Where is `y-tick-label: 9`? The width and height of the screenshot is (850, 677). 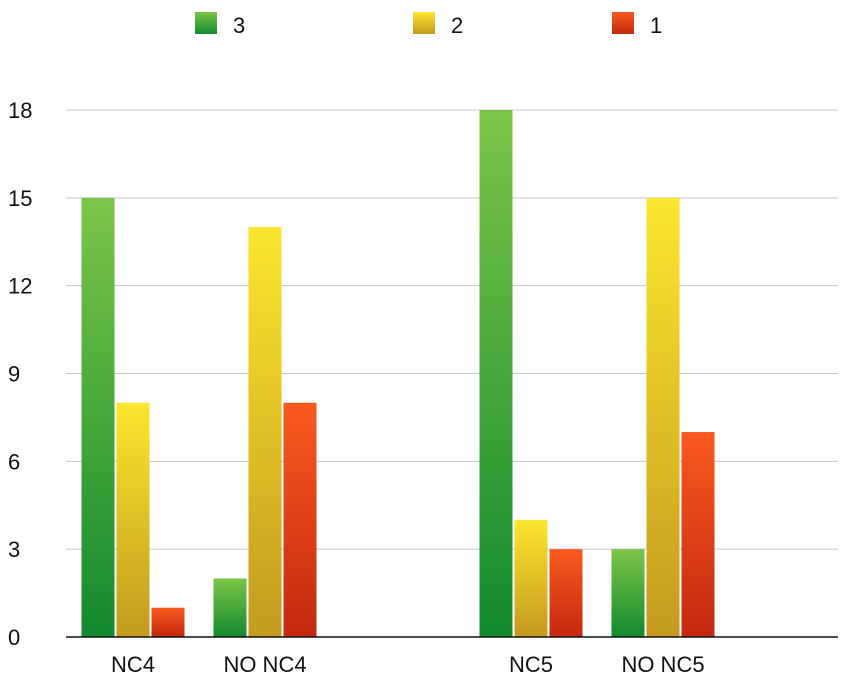
y-tick-label: 9 is located at coordinates (14, 374).